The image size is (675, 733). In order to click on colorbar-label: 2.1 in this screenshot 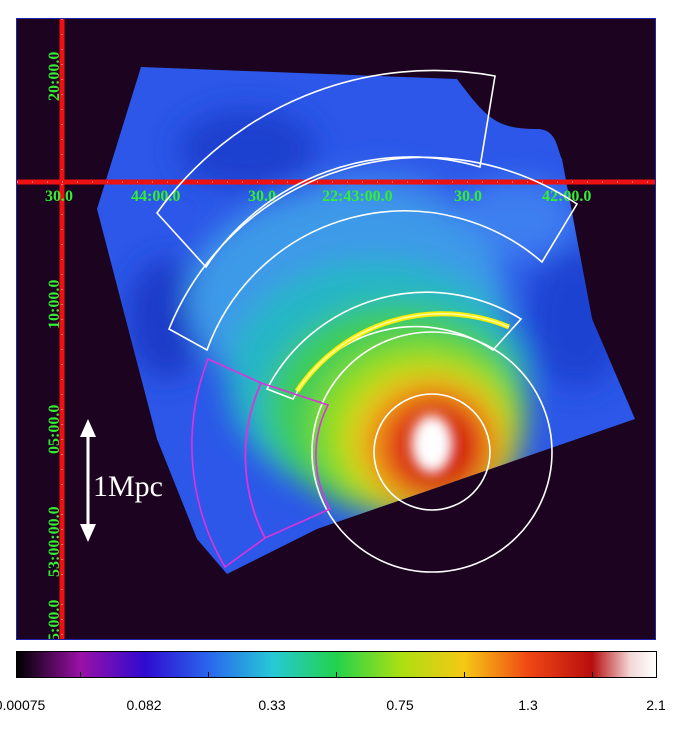, I will do `click(656, 705)`.